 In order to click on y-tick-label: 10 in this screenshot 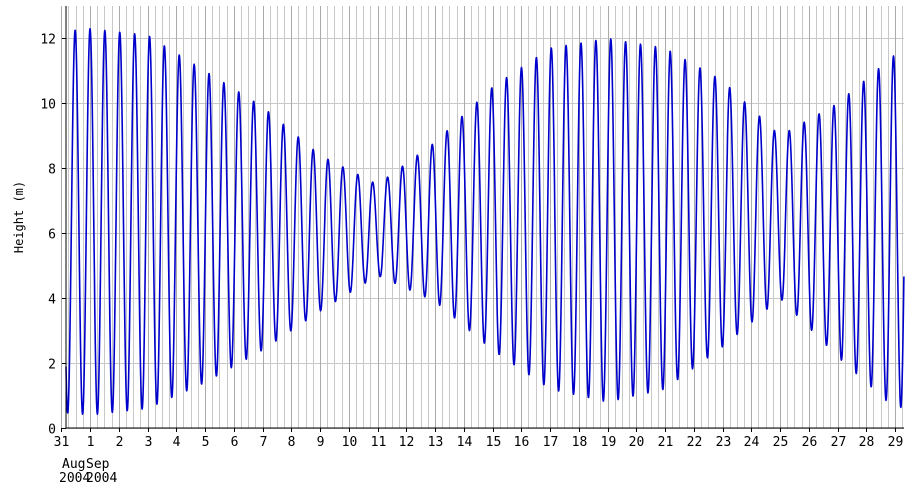, I will do `click(48, 105)`.